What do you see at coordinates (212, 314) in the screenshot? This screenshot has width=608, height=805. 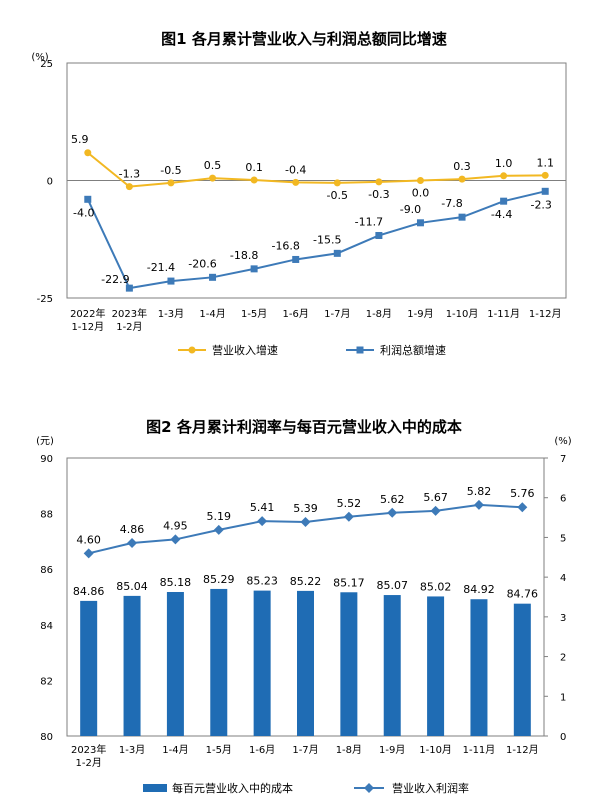 I see `chart-1-x-tick: 1-4月` at bounding box center [212, 314].